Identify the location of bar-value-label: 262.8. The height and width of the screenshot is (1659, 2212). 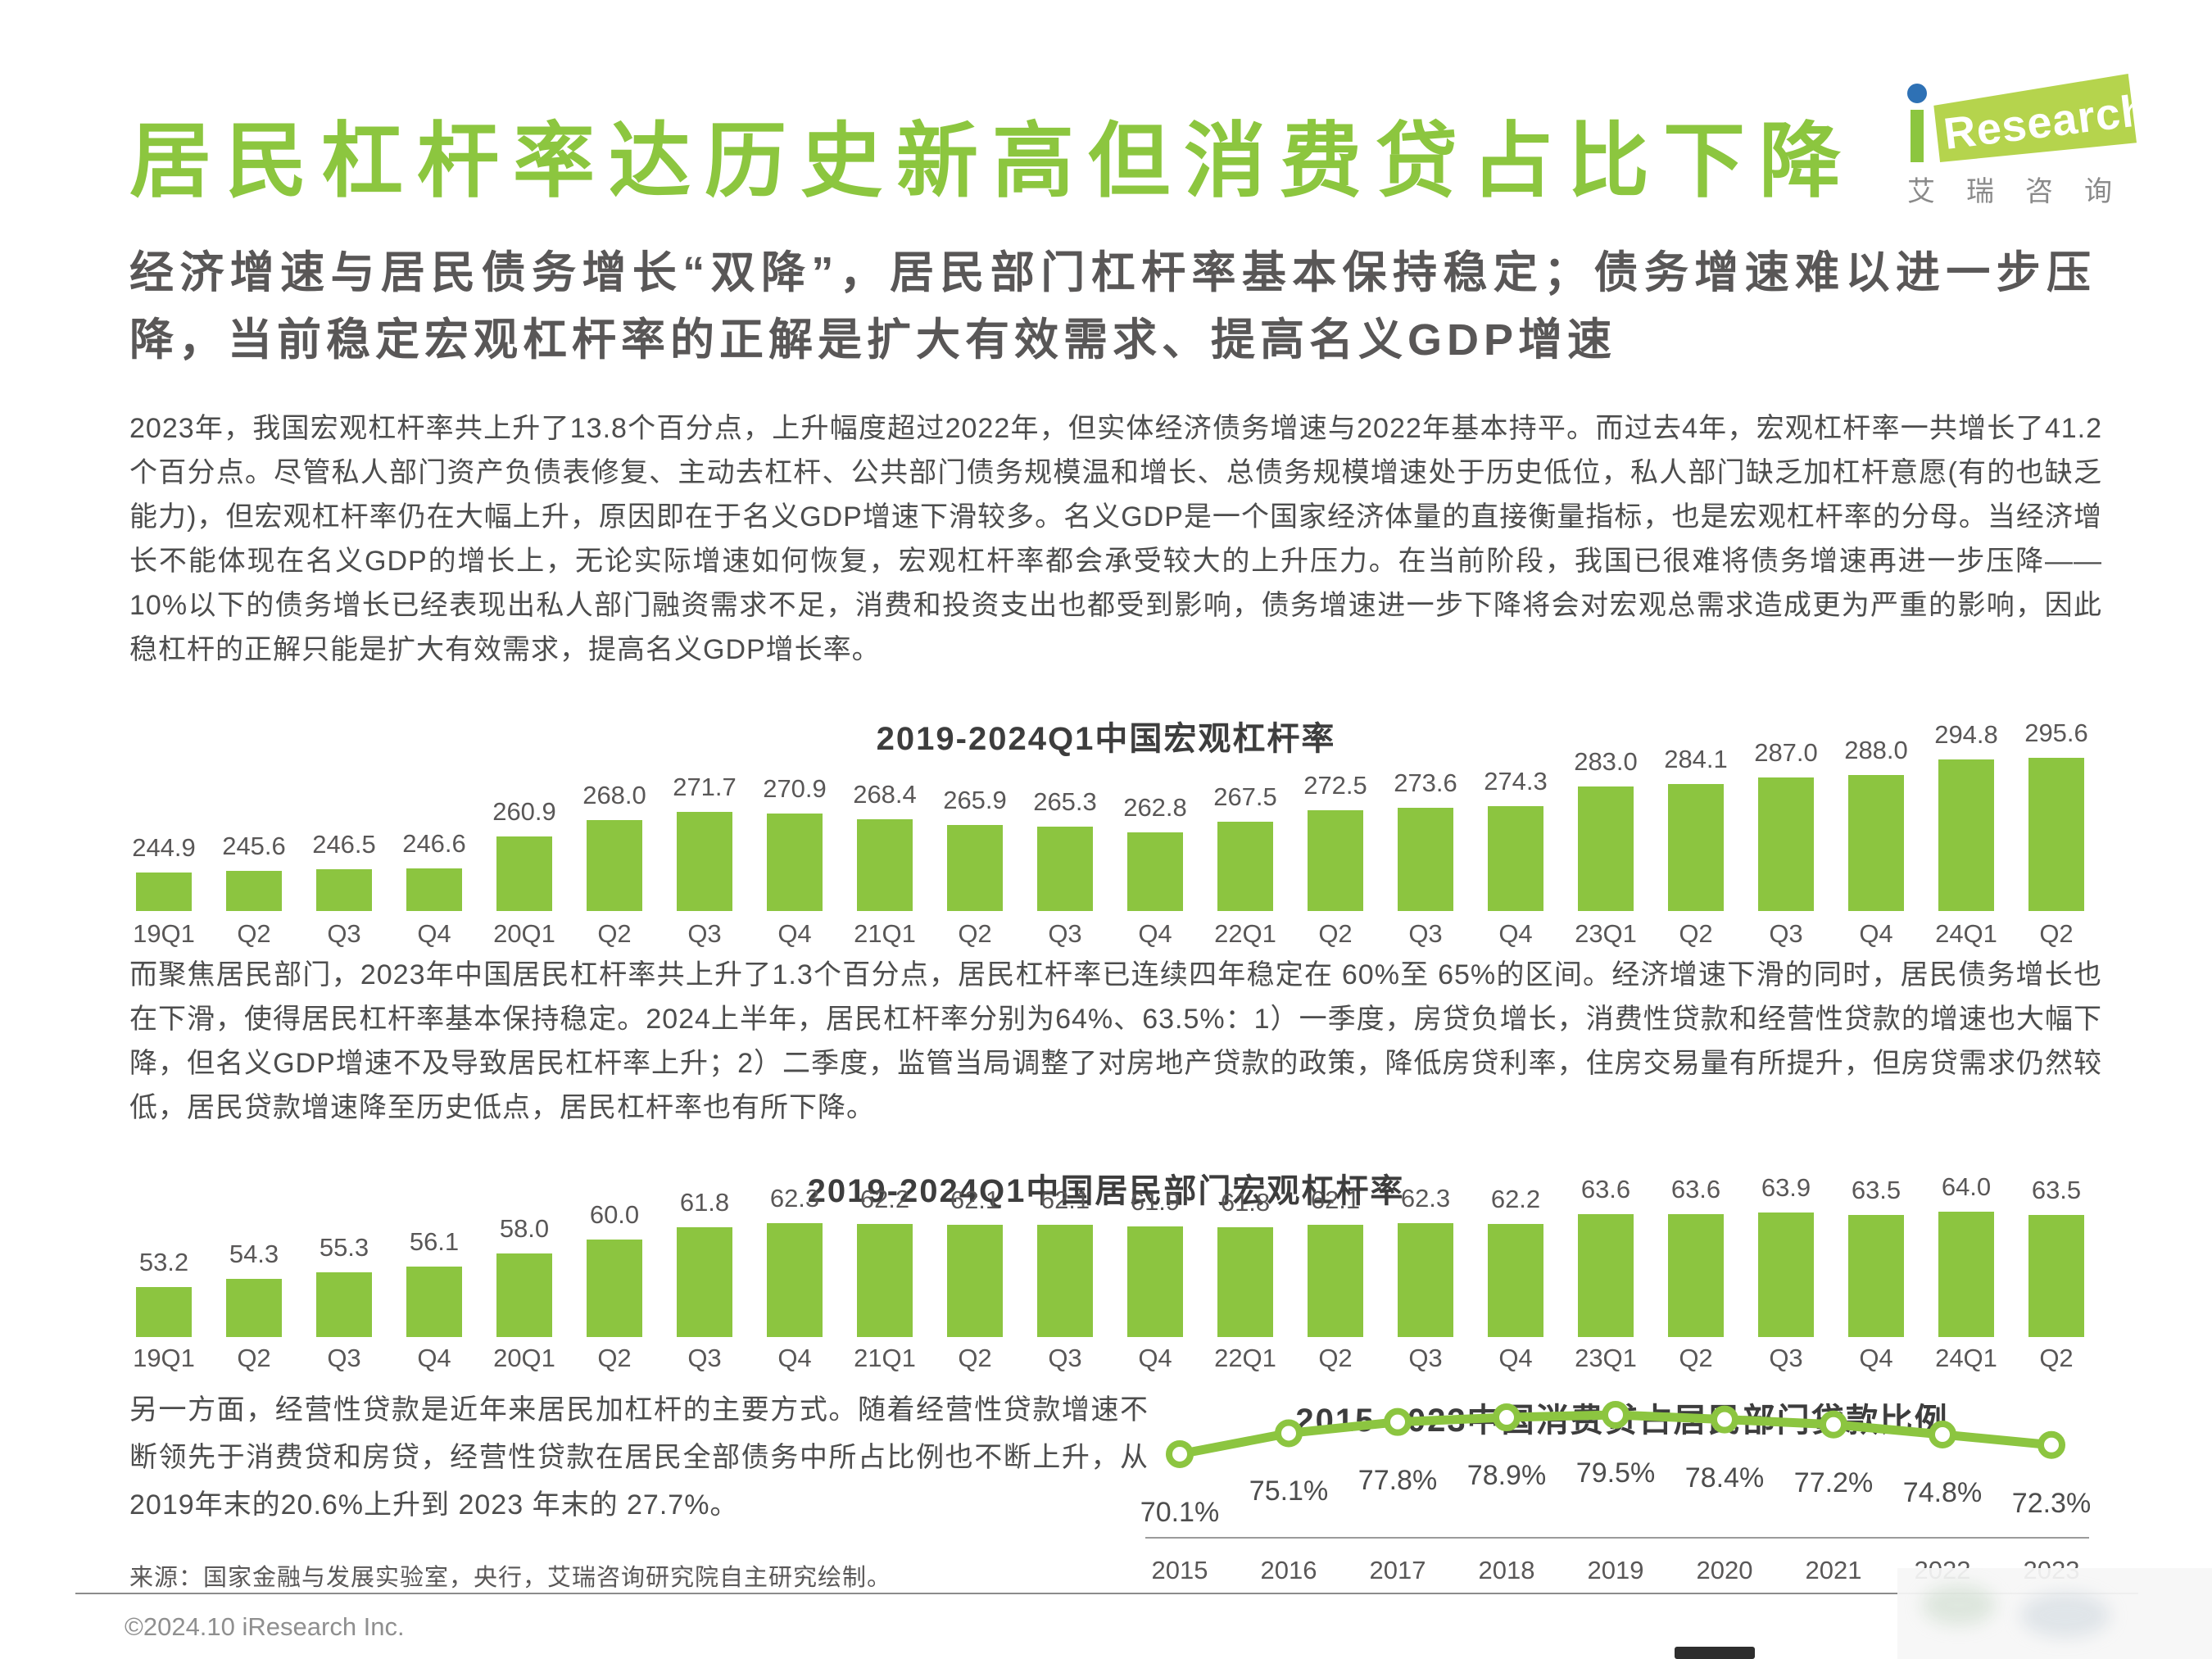
(1155, 807).